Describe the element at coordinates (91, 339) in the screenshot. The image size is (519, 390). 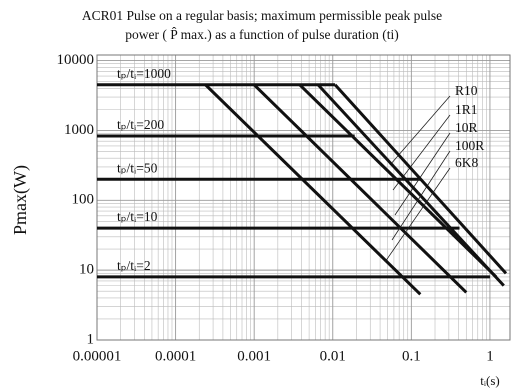
I see `y-tick-label: 1` at that location.